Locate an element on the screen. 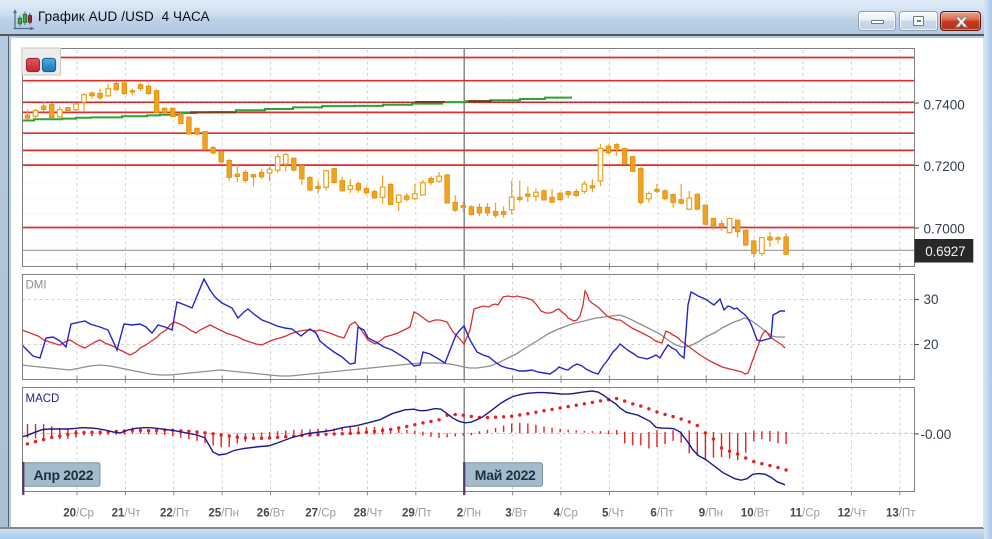 The image size is (992, 539). svg-text: MACD is located at coordinates (43, 399).